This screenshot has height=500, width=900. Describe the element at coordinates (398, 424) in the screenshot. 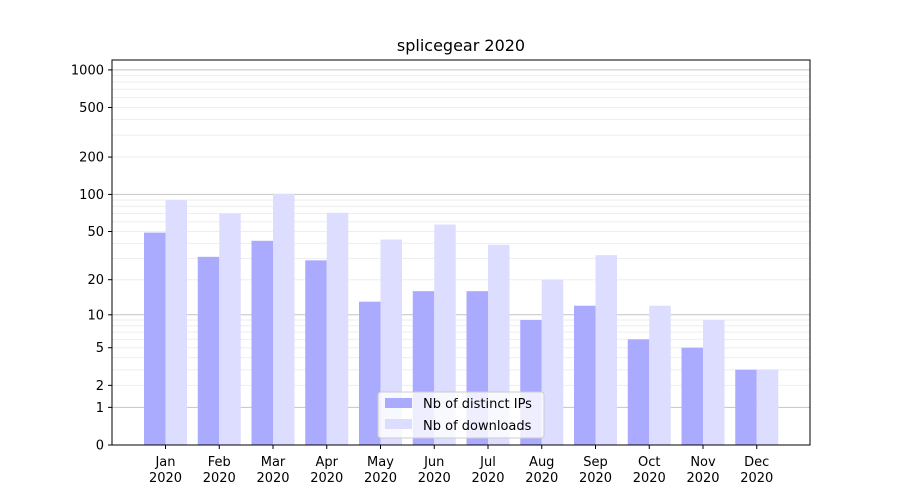

I see `legend-swatch-downloads` at that location.